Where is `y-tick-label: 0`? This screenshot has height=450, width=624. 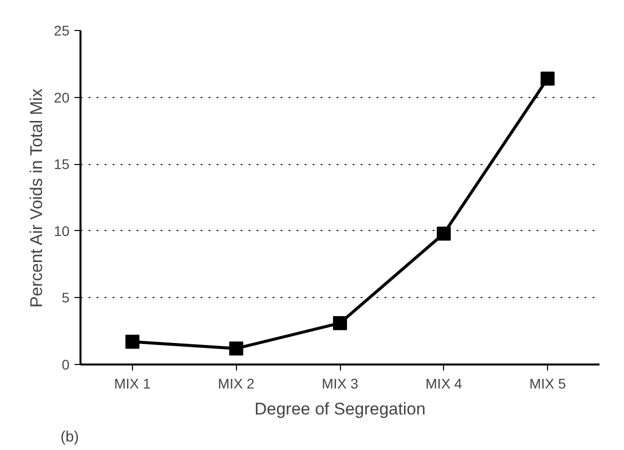 y-tick-label: 0 is located at coordinates (66, 364).